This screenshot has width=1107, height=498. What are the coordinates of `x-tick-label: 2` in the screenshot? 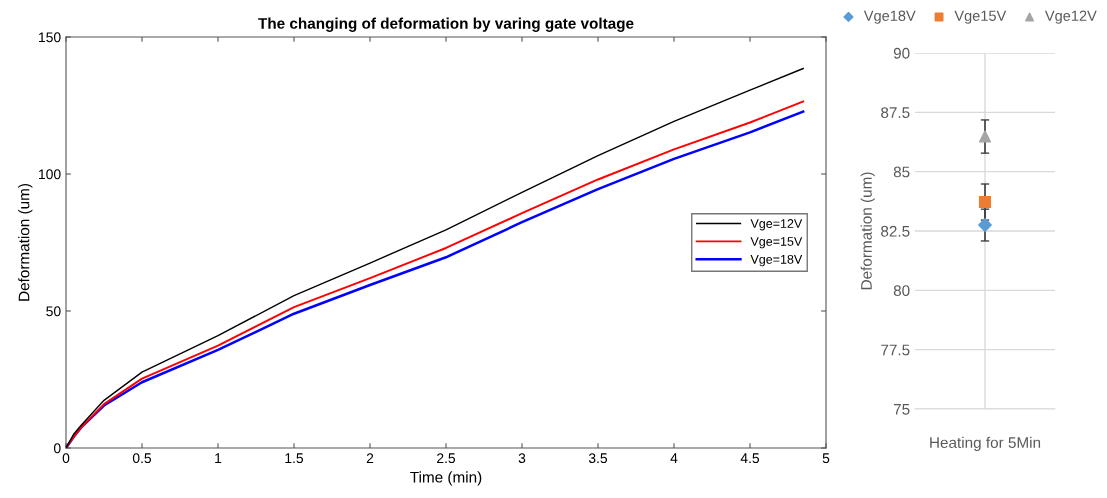 It's located at (370, 458).